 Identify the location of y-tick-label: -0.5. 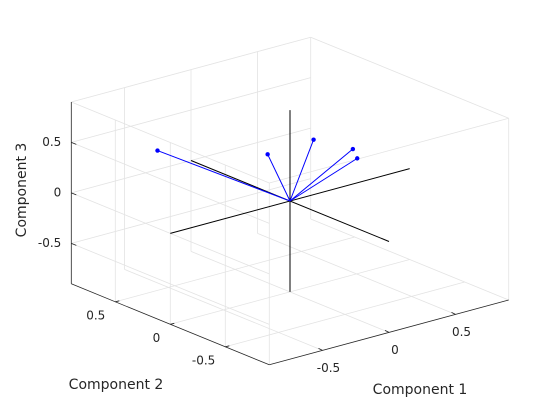
(203, 360).